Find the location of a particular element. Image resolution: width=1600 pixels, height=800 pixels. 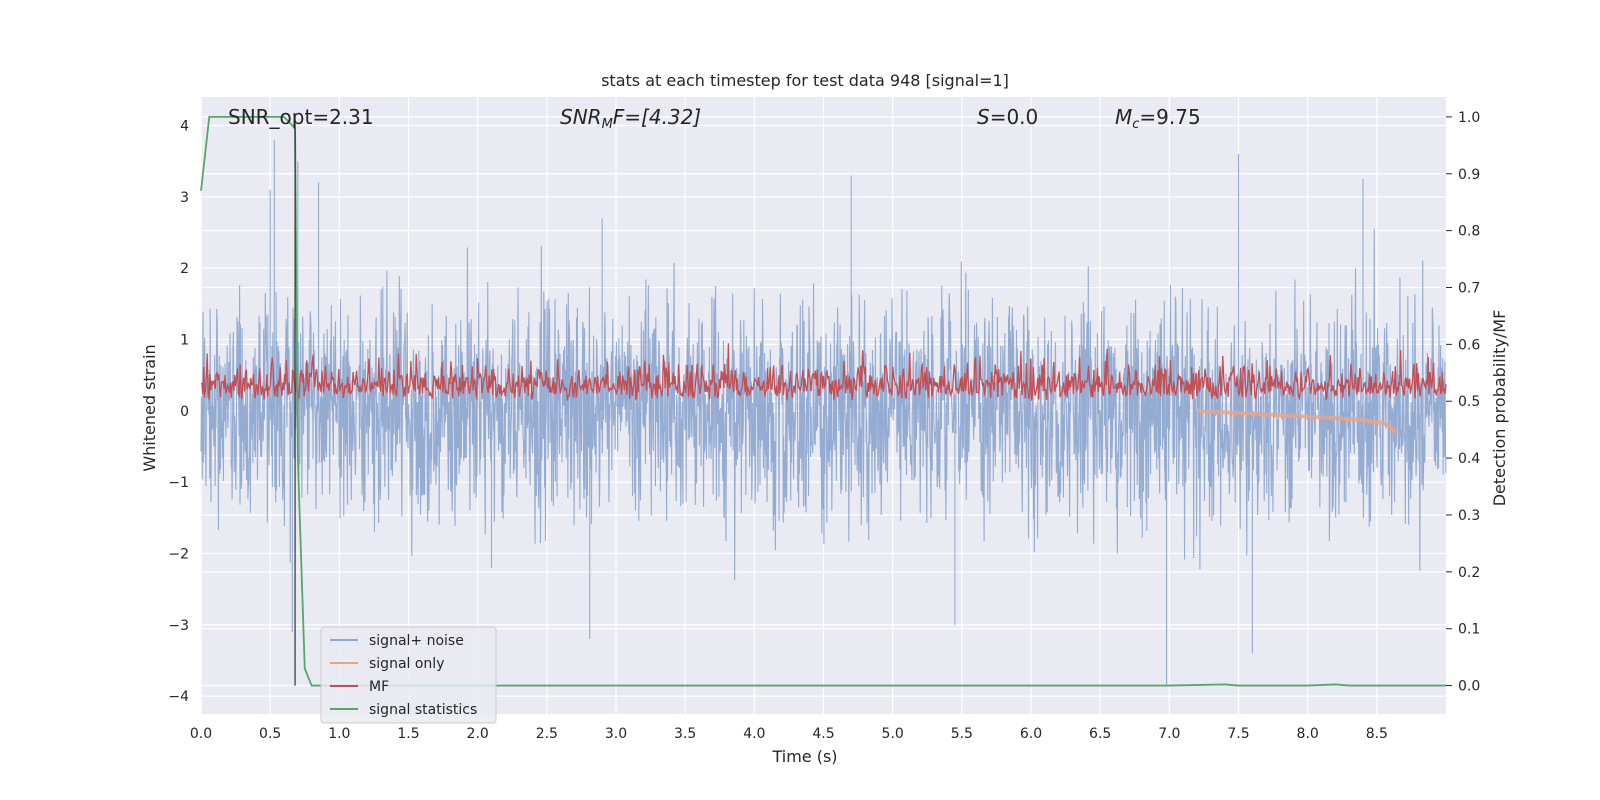

x-tick-label: 8.0 is located at coordinates (1308, 734).